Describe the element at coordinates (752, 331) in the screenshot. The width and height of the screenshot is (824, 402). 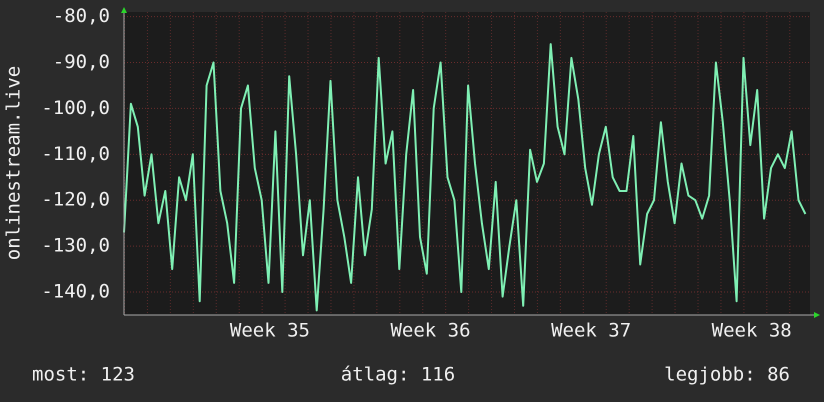
I see `x-tick-label: Week 38` at that location.